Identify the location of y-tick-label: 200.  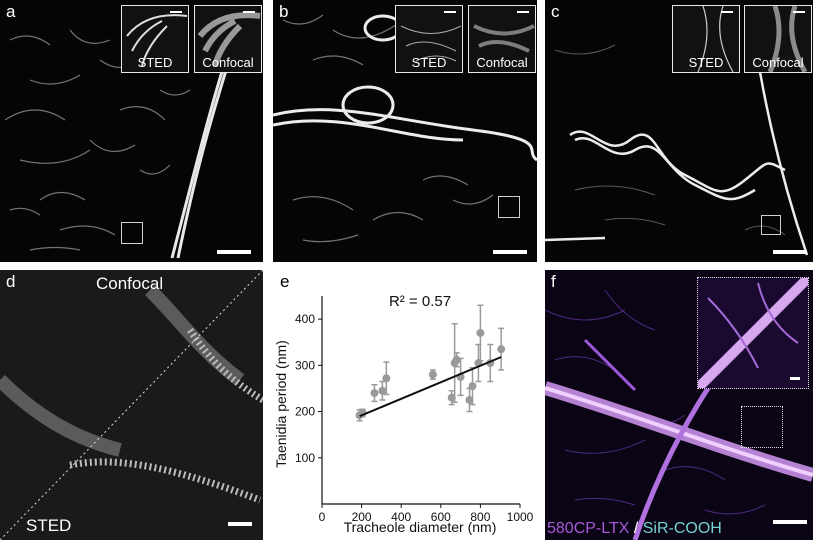
(305, 412).